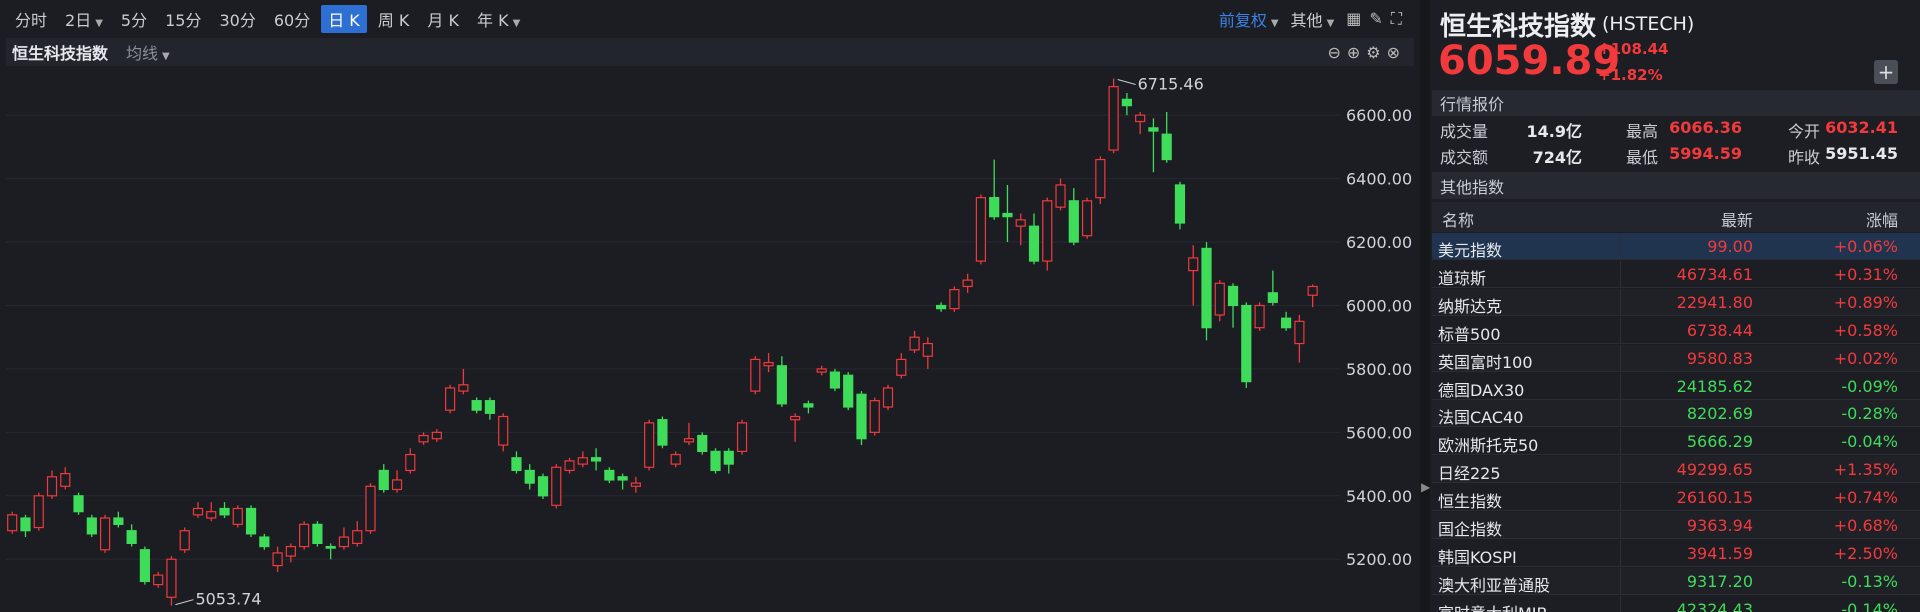 This screenshot has width=1920, height=612. What do you see at coordinates (1481, 390) in the screenshot?
I see `index-name: 德国DAX30` at bounding box center [1481, 390].